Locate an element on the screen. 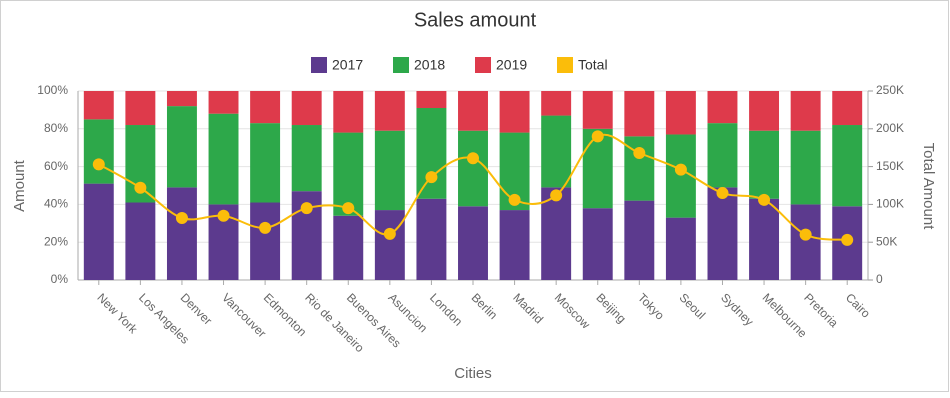 The height and width of the screenshot is (398, 950). y2-tick-label: 150K is located at coordinates (890, 166).